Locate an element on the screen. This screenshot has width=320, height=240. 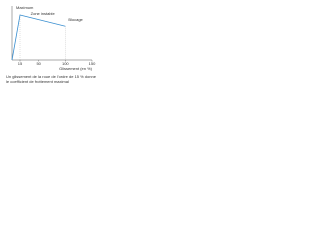
x-tick-label: 15 is located at coordinates (20, 63).